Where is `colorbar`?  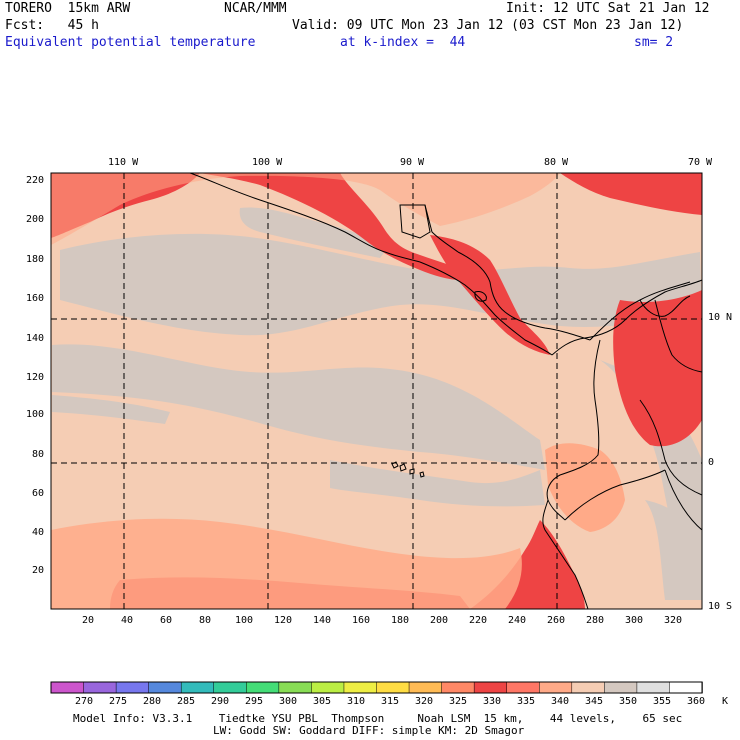
colorbar is located at coordinates (376, 687).